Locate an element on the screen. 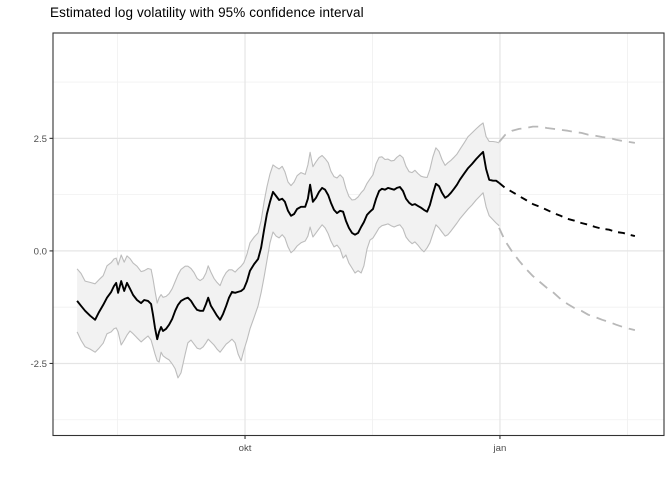 The width and height of the screenshot is (672, 480). y-tick-label: -2.5 is located at coordinates (38, 364).